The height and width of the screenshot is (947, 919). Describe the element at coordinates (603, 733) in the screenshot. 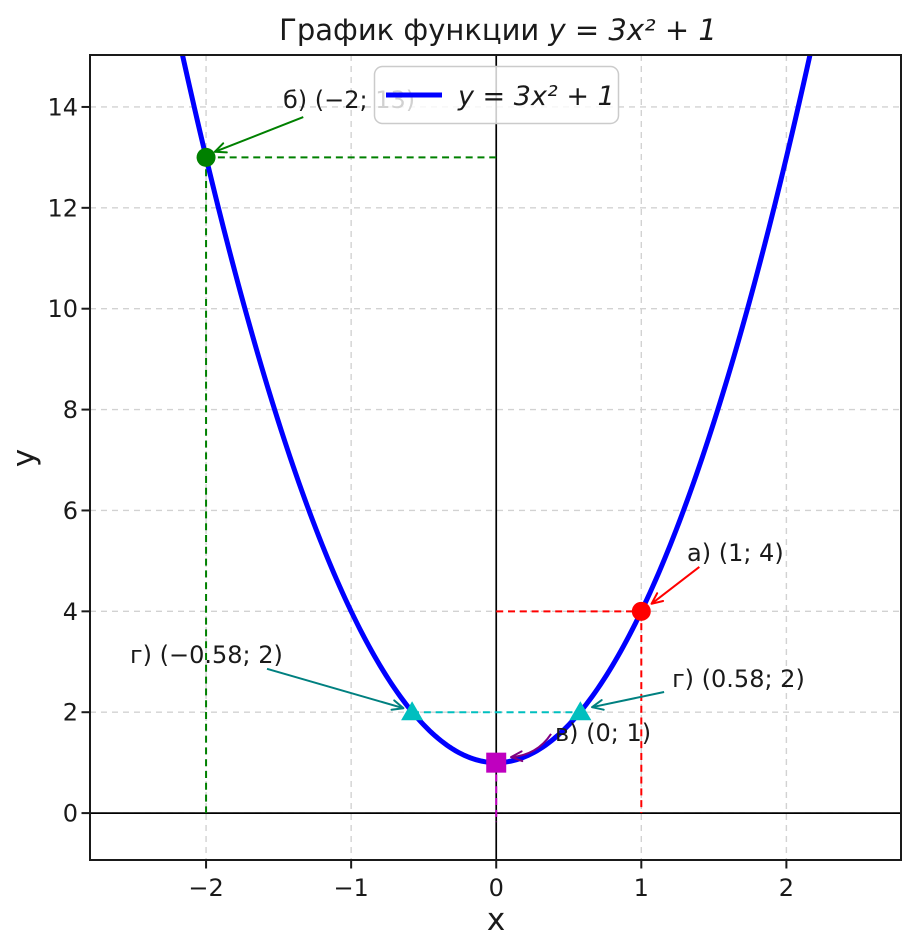

I see `point-label-v: в) (0; 1)` at that location.